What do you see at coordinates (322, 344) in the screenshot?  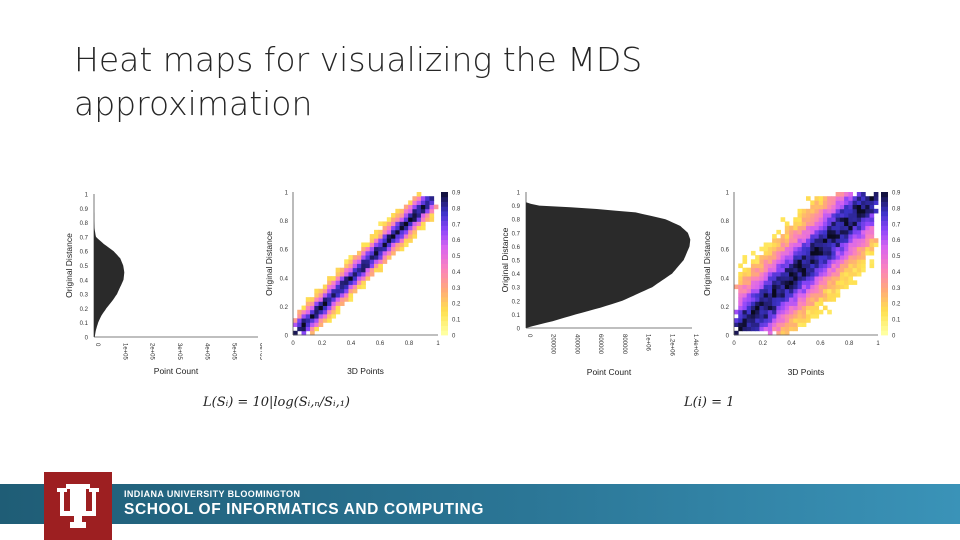 I see `x-tick-label: 0.2` at bounding box center [322, 344].